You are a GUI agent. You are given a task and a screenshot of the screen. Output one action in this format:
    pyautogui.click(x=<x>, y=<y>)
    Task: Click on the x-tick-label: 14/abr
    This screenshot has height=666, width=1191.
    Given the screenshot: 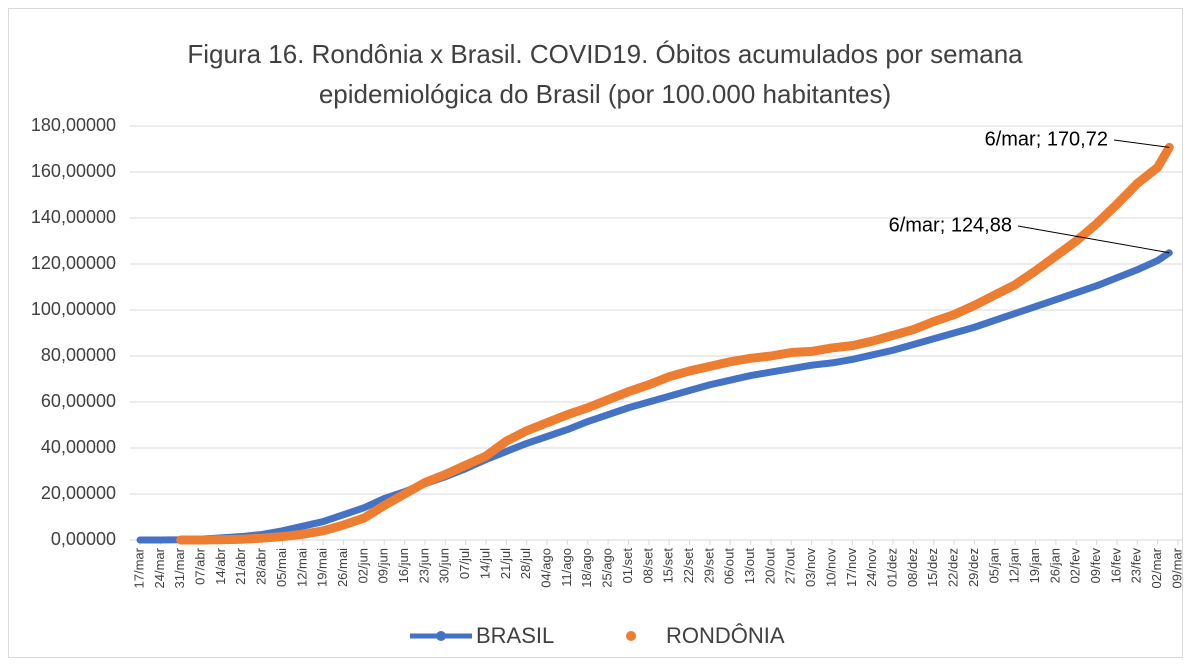 What is the action you would take?
    pyautogui.click(x=220, y=566)
    